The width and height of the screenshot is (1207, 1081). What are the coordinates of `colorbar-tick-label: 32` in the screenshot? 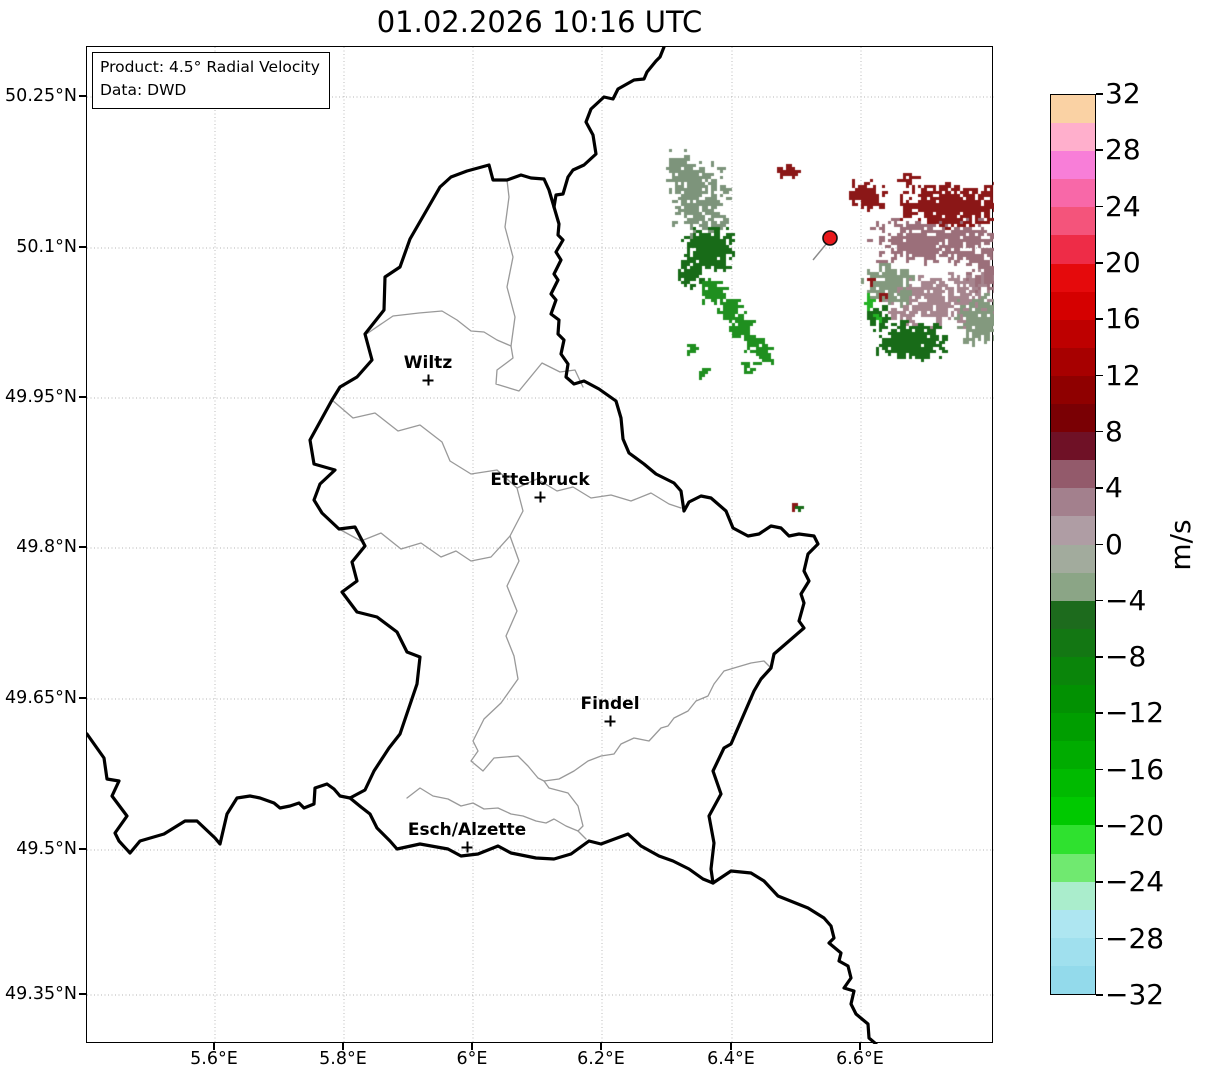 It's located at (1123, 93).